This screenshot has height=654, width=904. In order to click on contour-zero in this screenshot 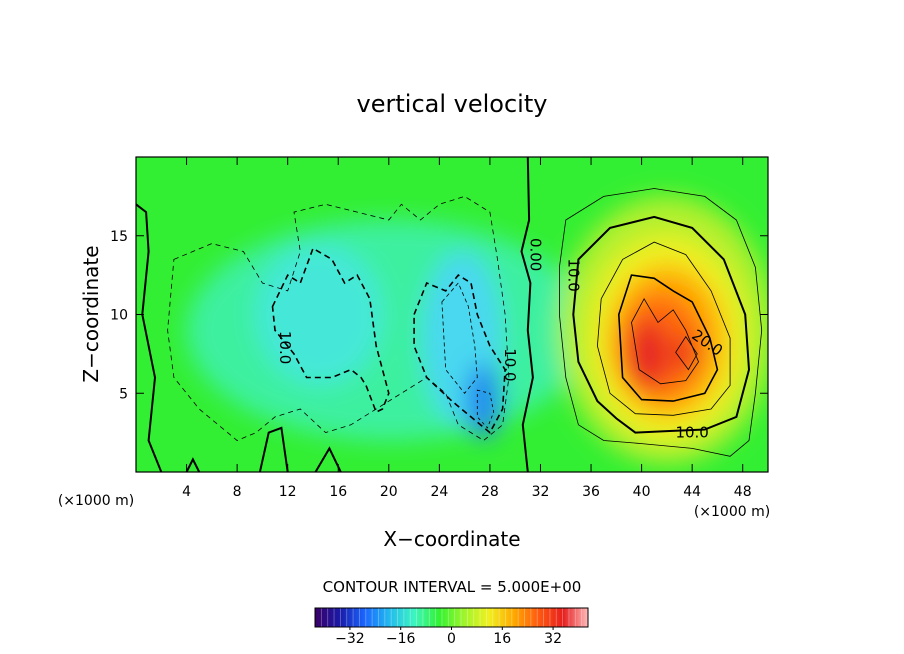, I will do `click(527, 314)`.